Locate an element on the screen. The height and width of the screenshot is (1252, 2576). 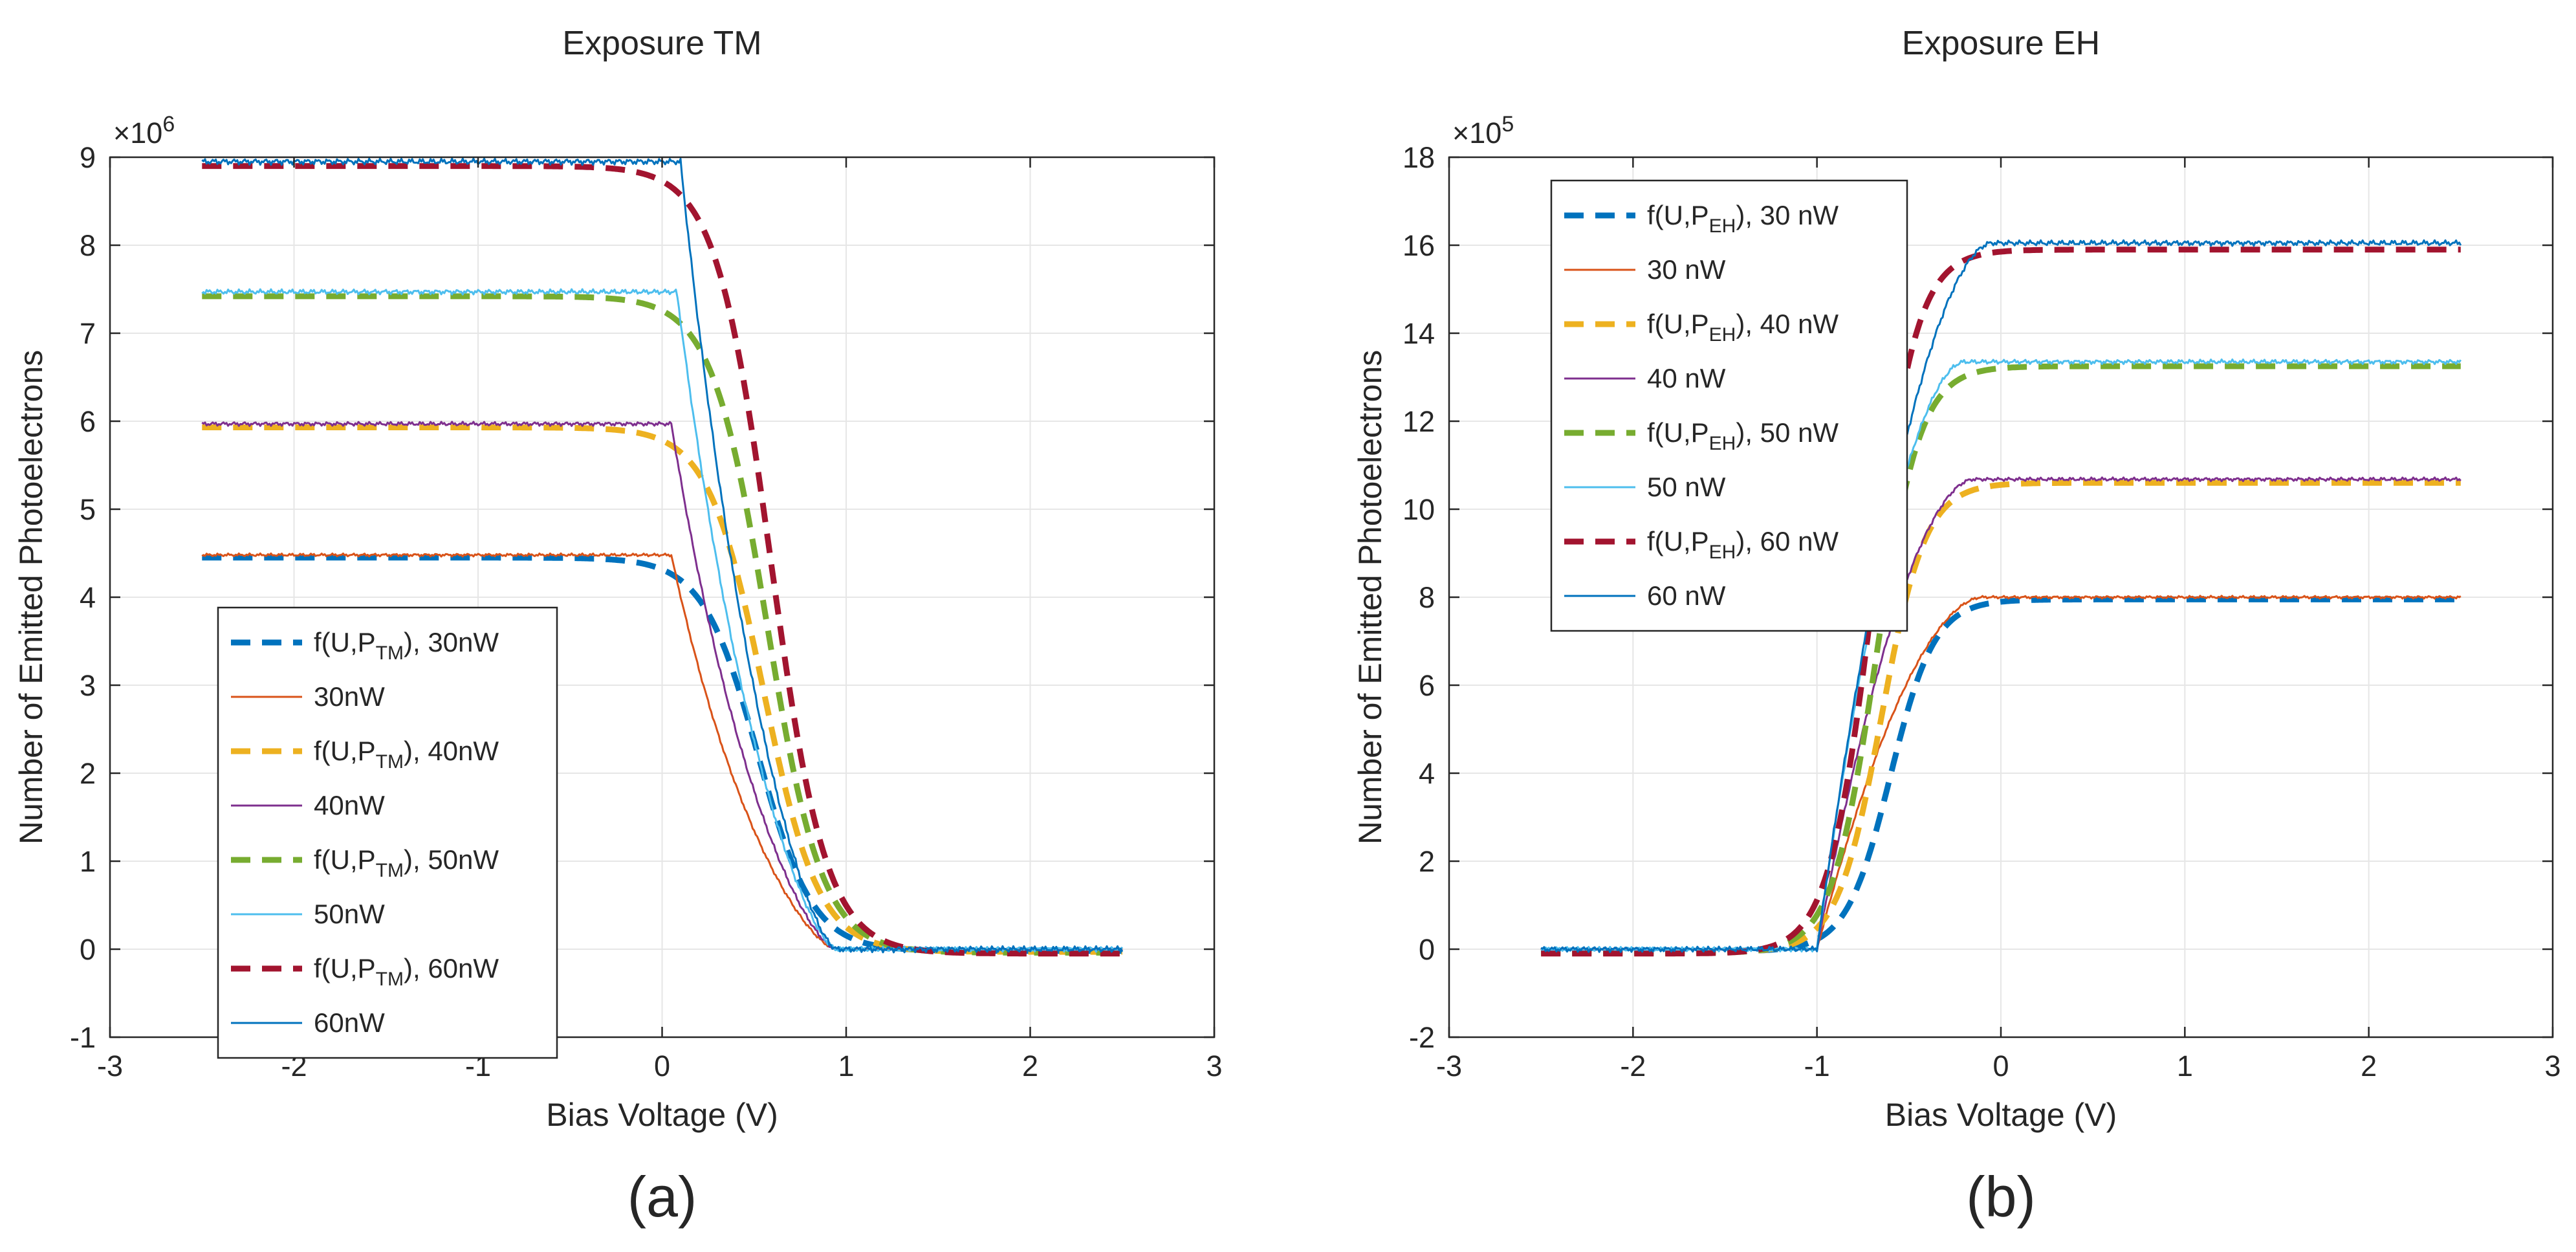
y-exponent-power: 5 is located at coordinates (1507, 124).